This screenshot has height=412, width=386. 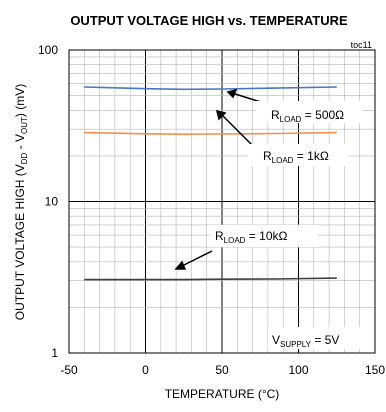 What do you see at coordinates (221, 115) in the screenshot?
I see `arrow-1k-head` at bounding box center [221, 115].